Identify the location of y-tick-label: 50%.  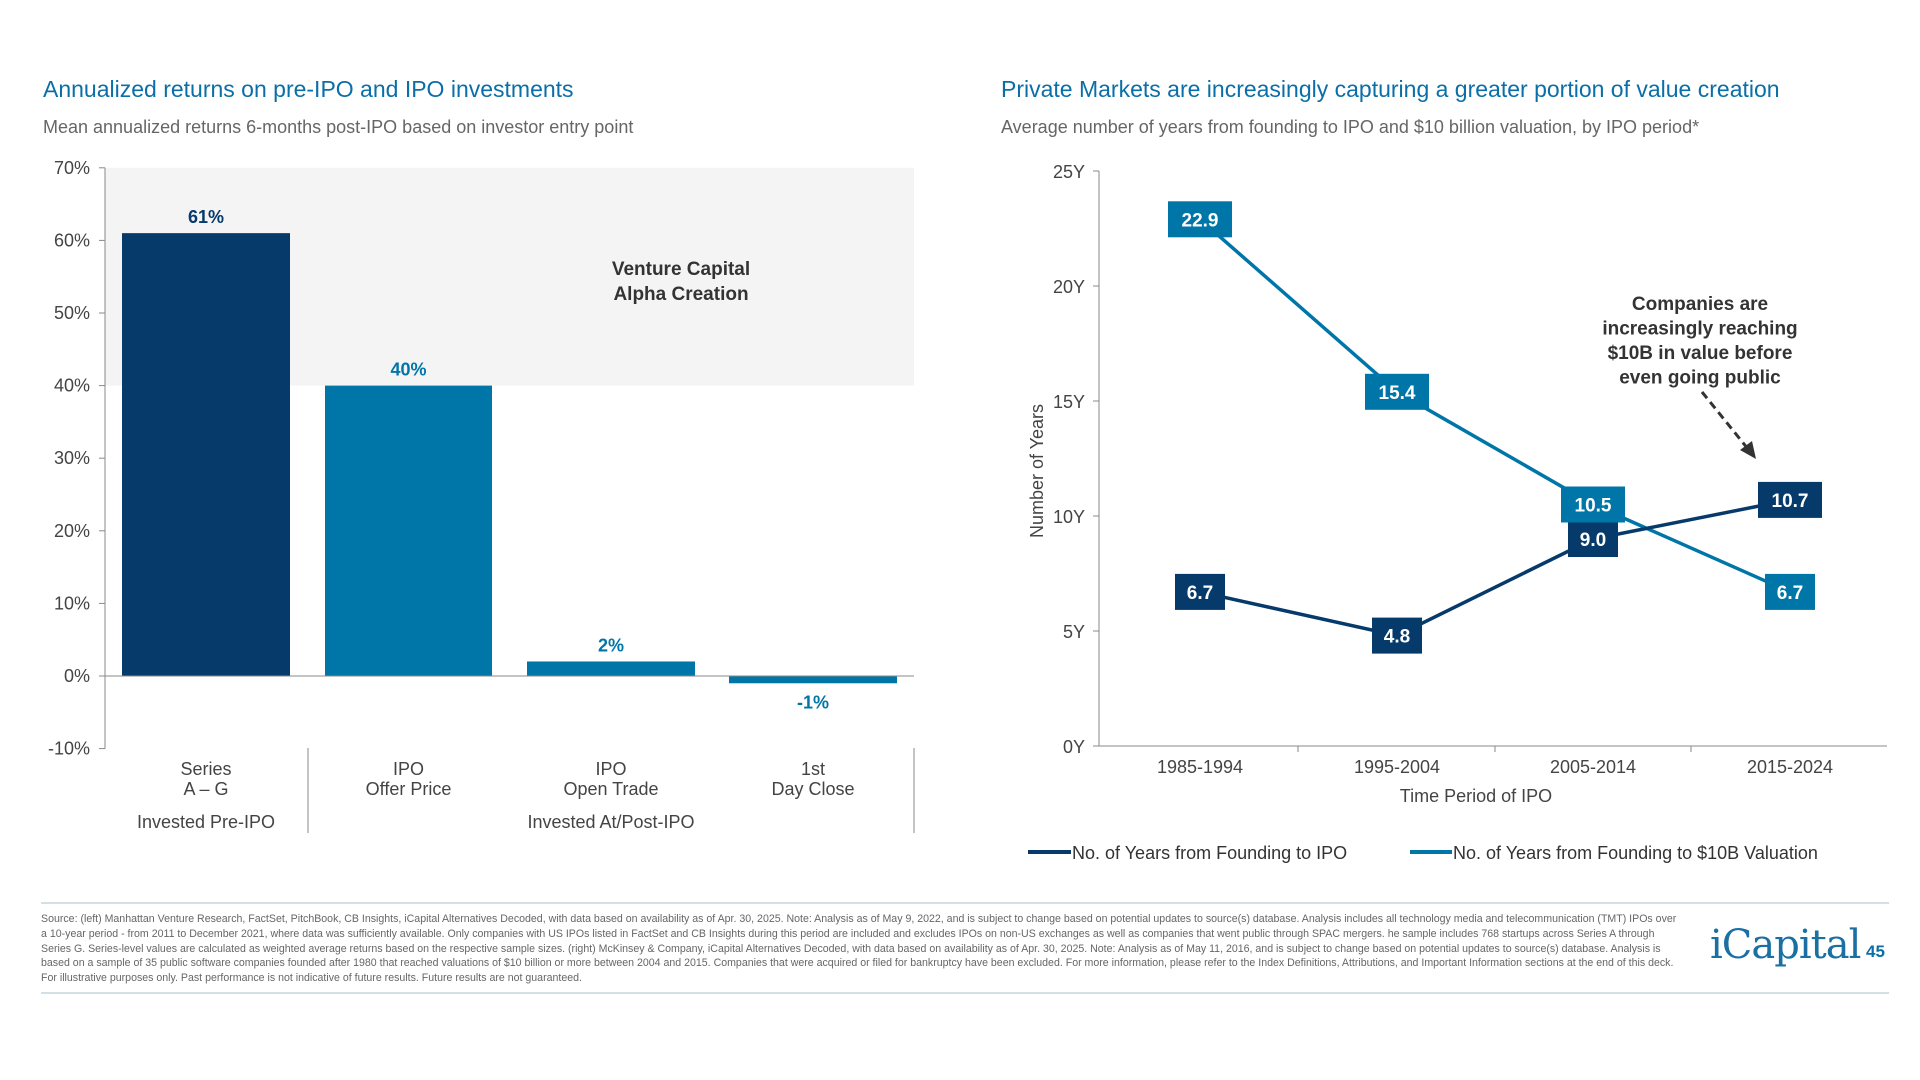
(72, 313).